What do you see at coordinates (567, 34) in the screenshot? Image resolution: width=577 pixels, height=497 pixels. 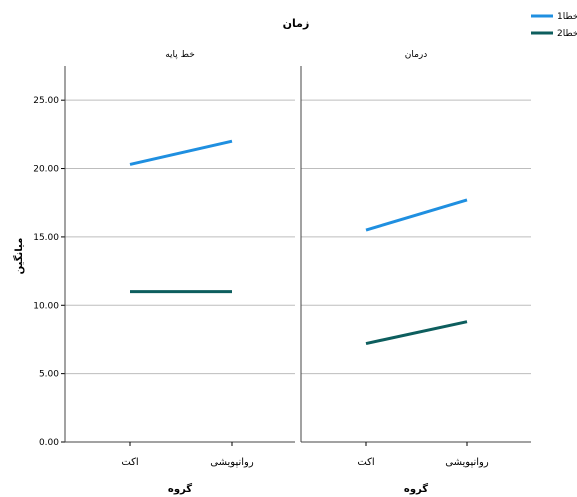 I see `legend-label: خطا2` at bounding box center [567, 34].